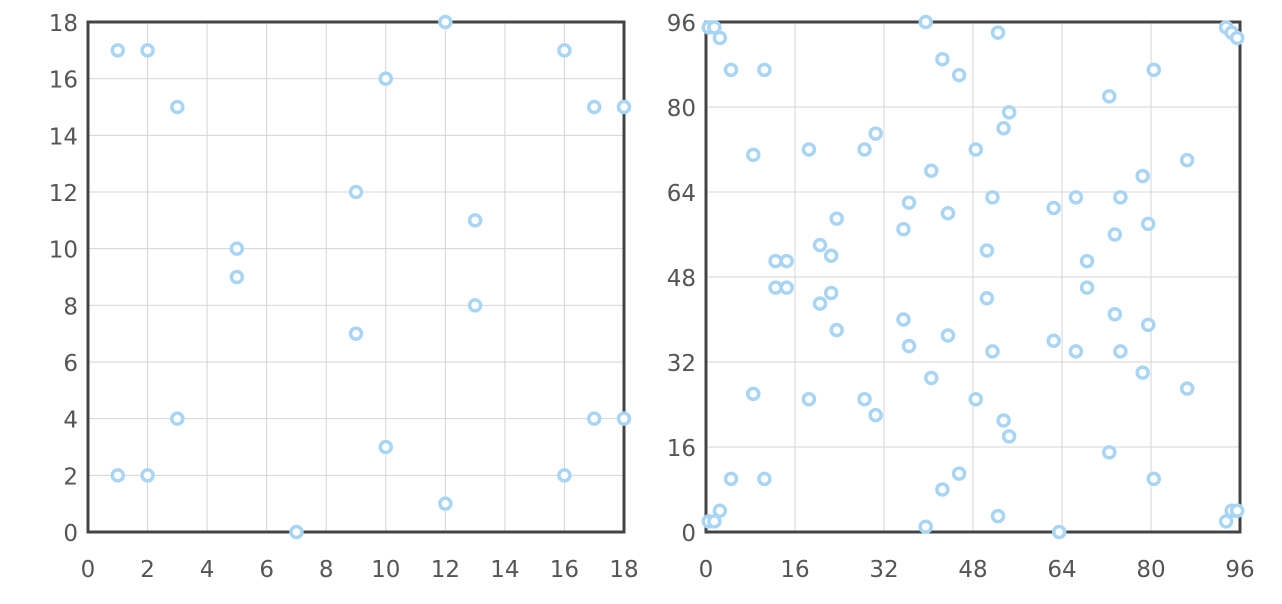 The image size is (1282, 604). Describe the element at coordinates (63, 194) in the screenshot. I see `y-tick-label: 12` at that location.